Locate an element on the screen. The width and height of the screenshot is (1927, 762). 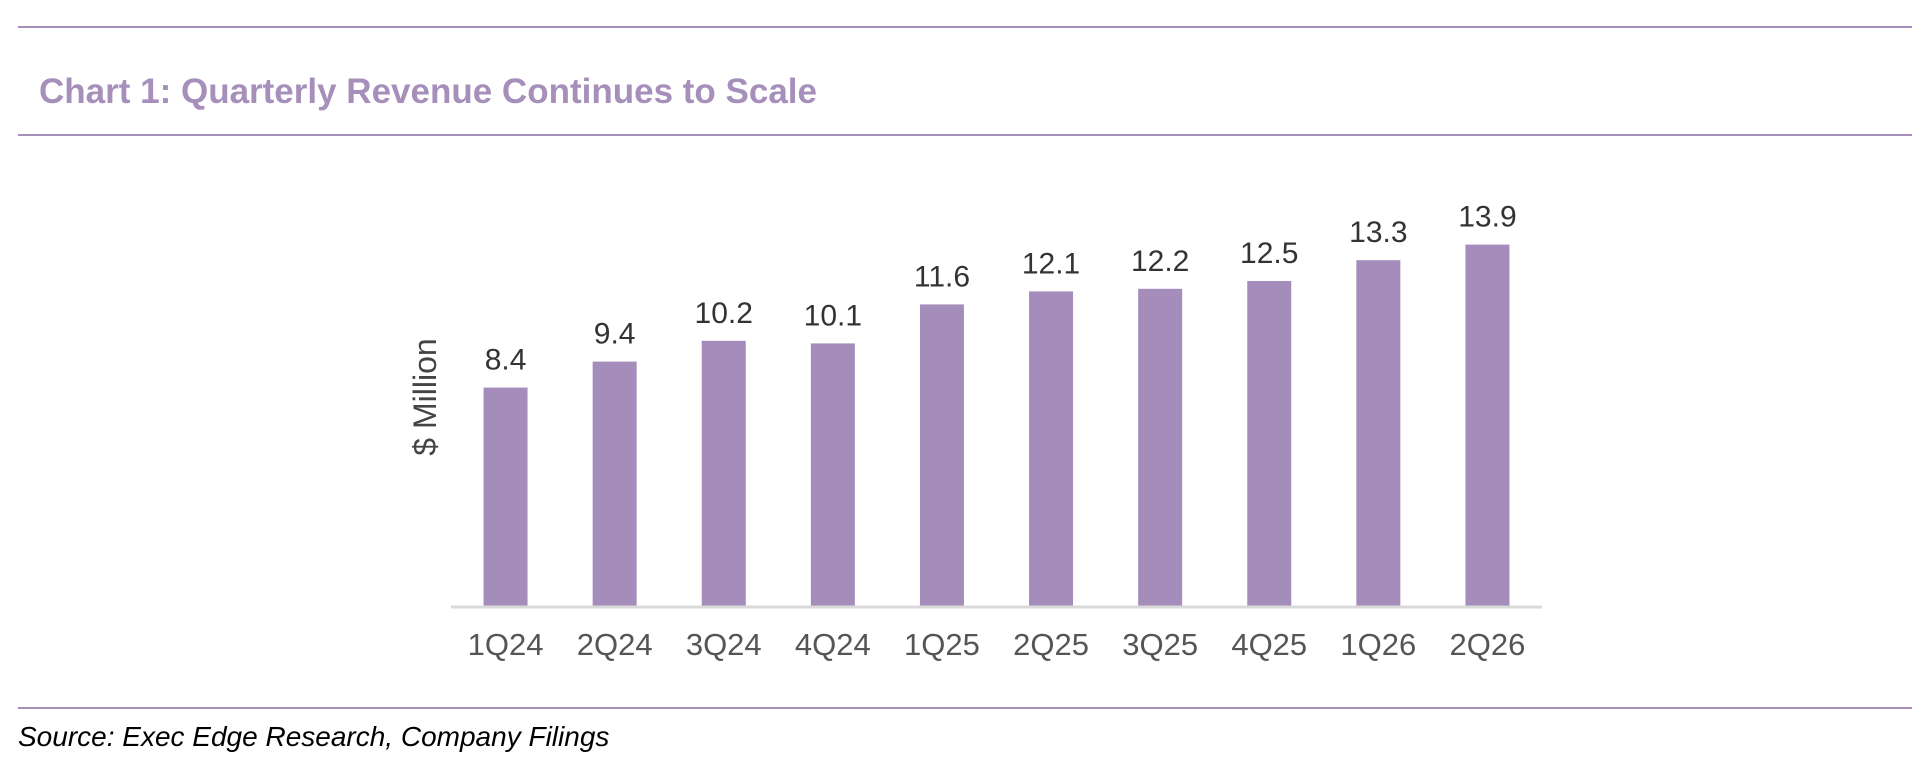
data-label-4Q24: 10.1 is located at coordinates (833, 315).